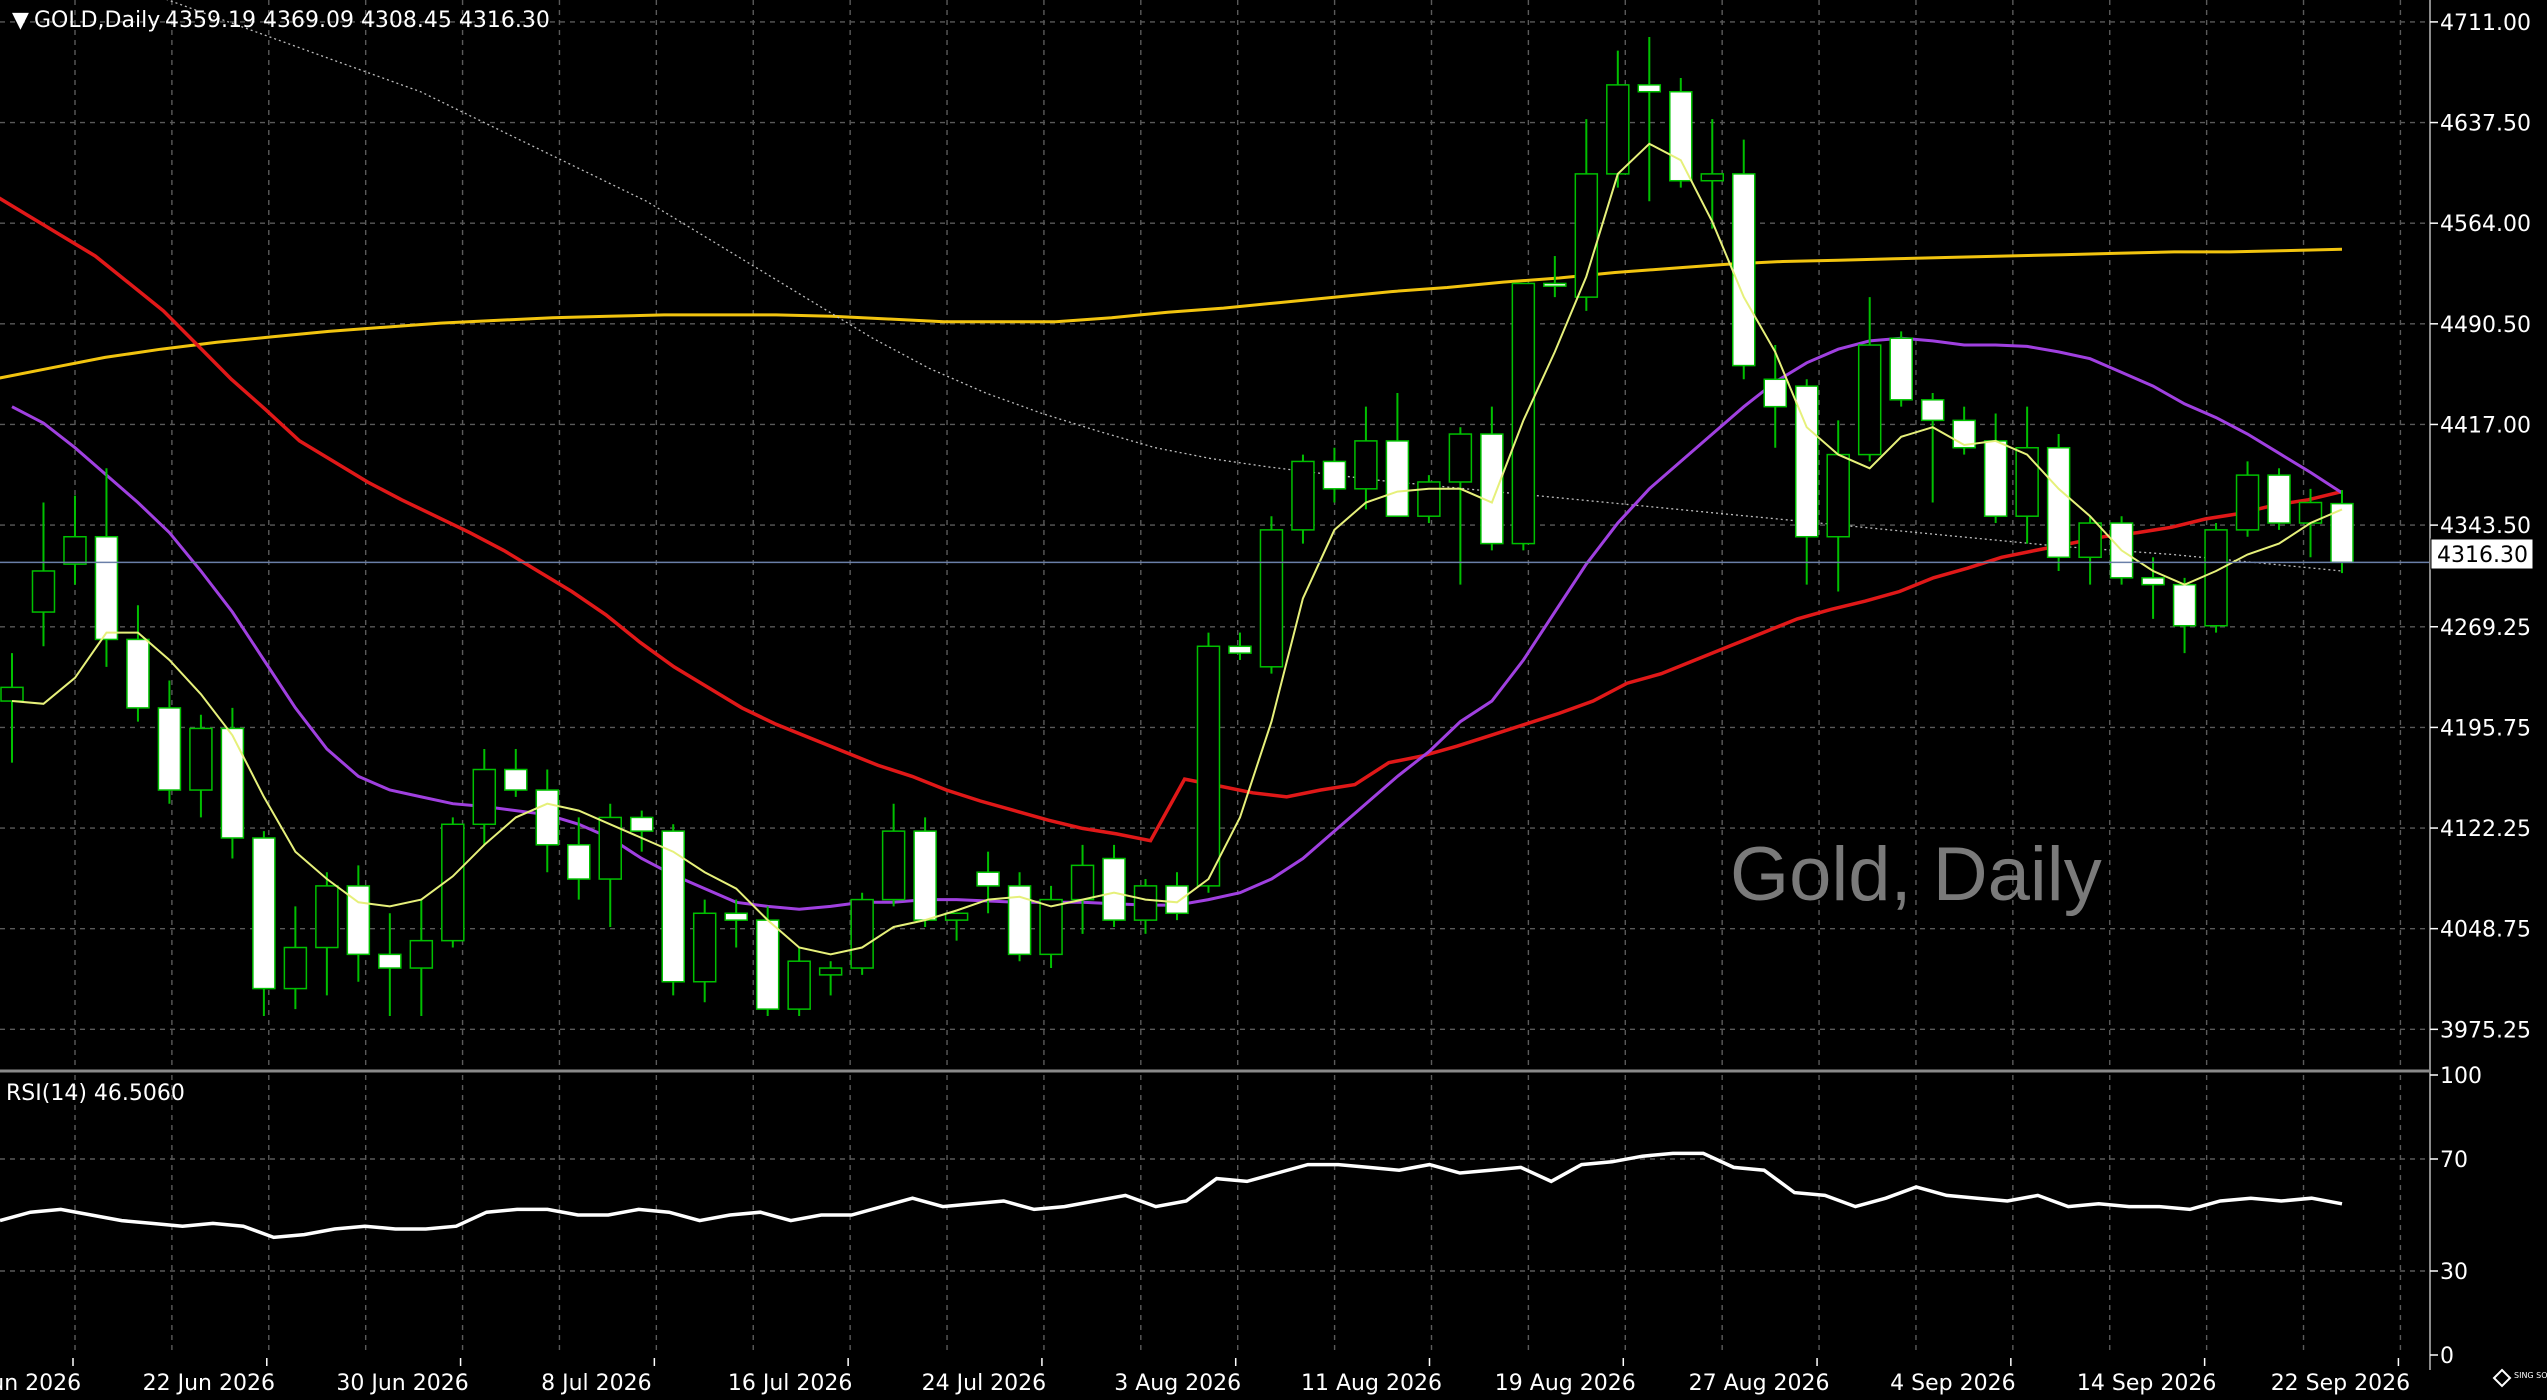 This screenshot has height=1400, width=2547. I want to click on x-tick-label: 16 Jul 2026, so click(790, 1383).